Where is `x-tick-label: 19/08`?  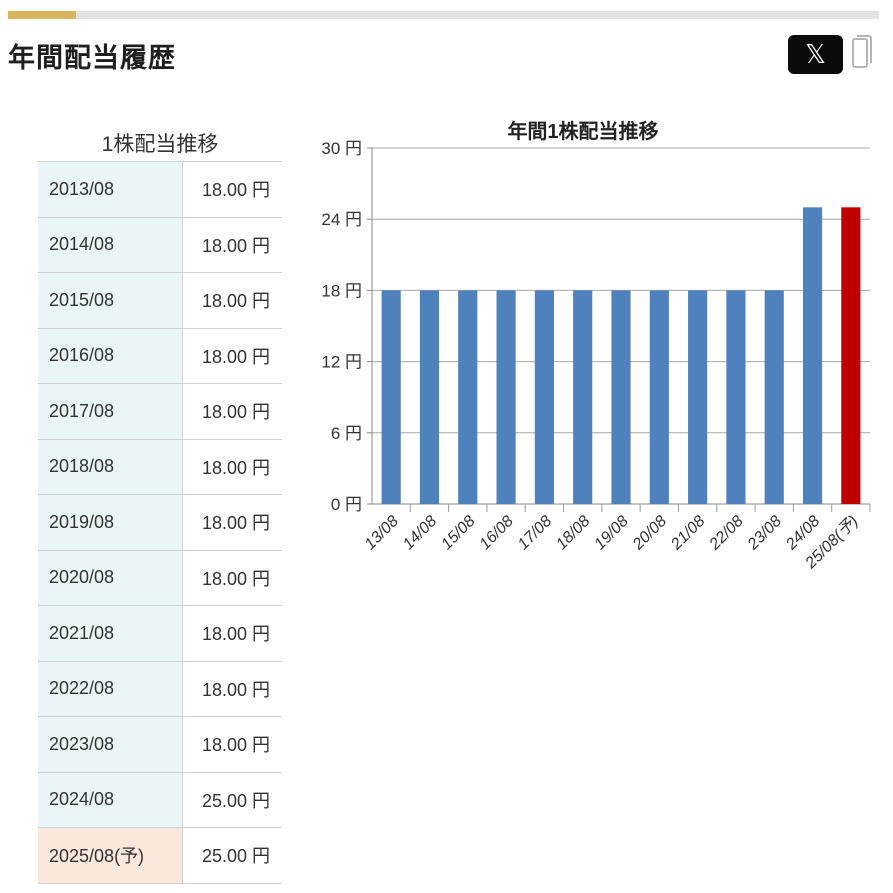 x-tick-label: 19/08 is located at coordinates (611, 533).